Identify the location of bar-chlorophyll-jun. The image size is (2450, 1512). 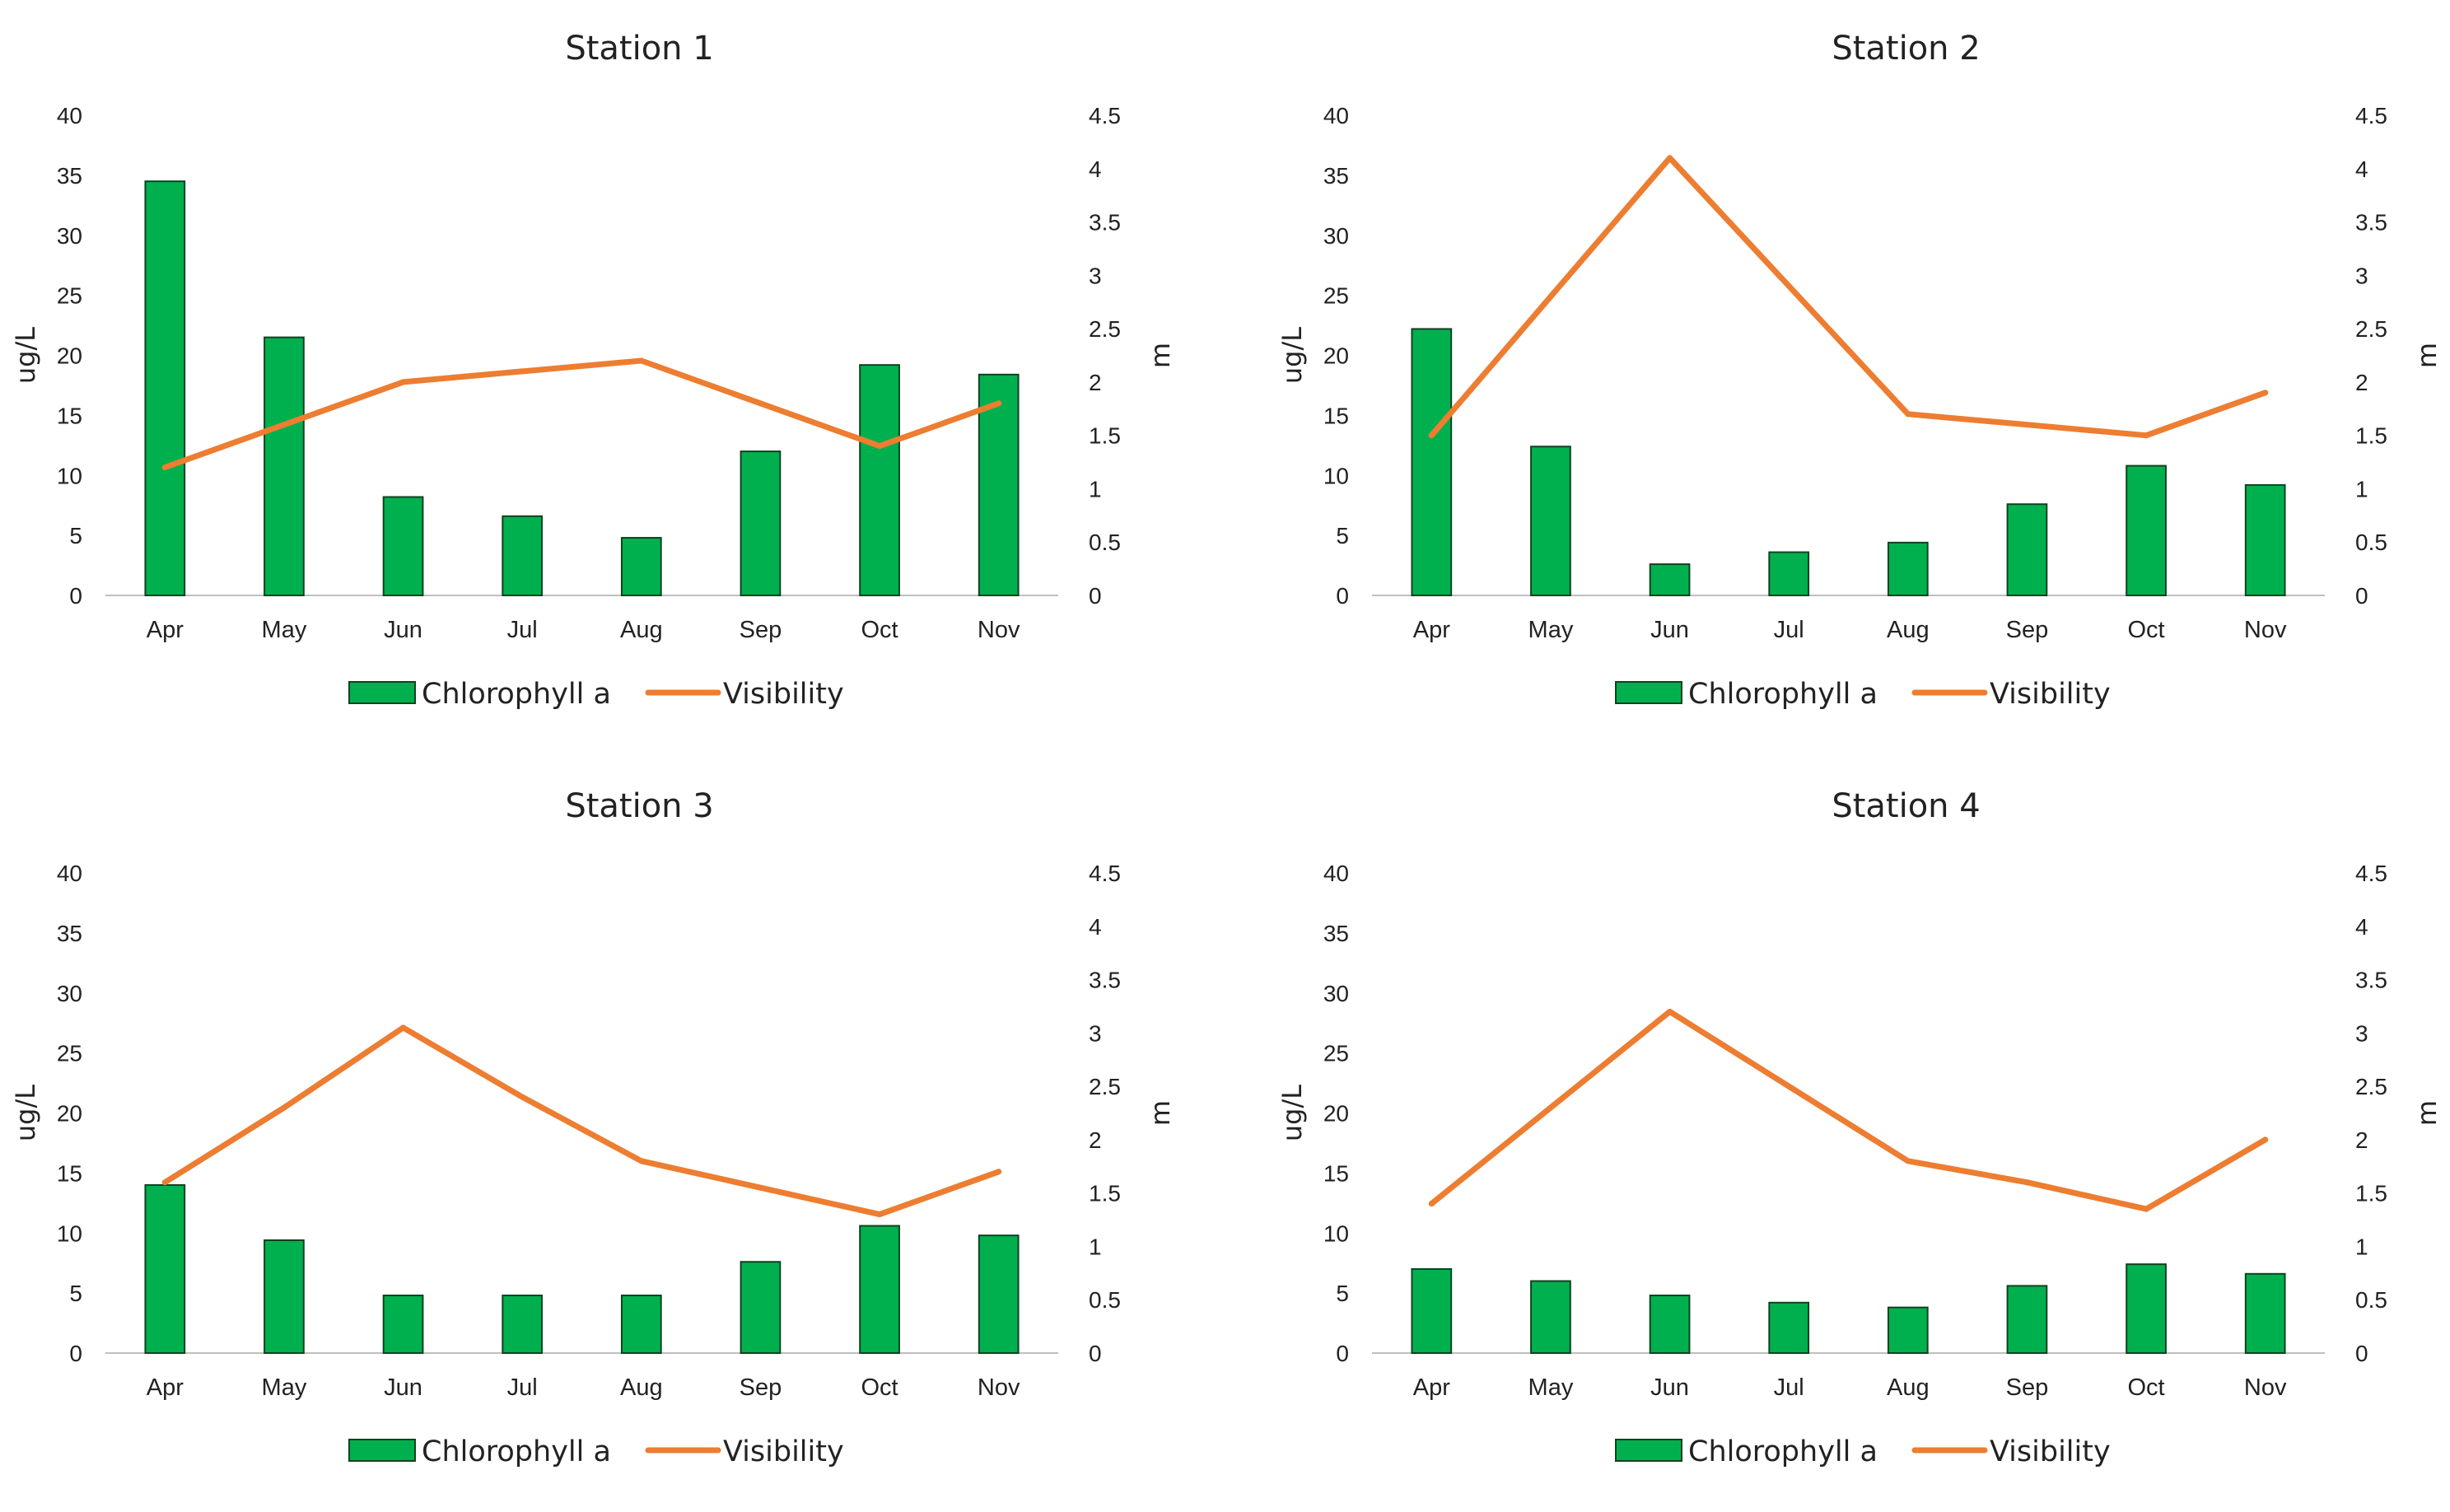
(1670, 1324).